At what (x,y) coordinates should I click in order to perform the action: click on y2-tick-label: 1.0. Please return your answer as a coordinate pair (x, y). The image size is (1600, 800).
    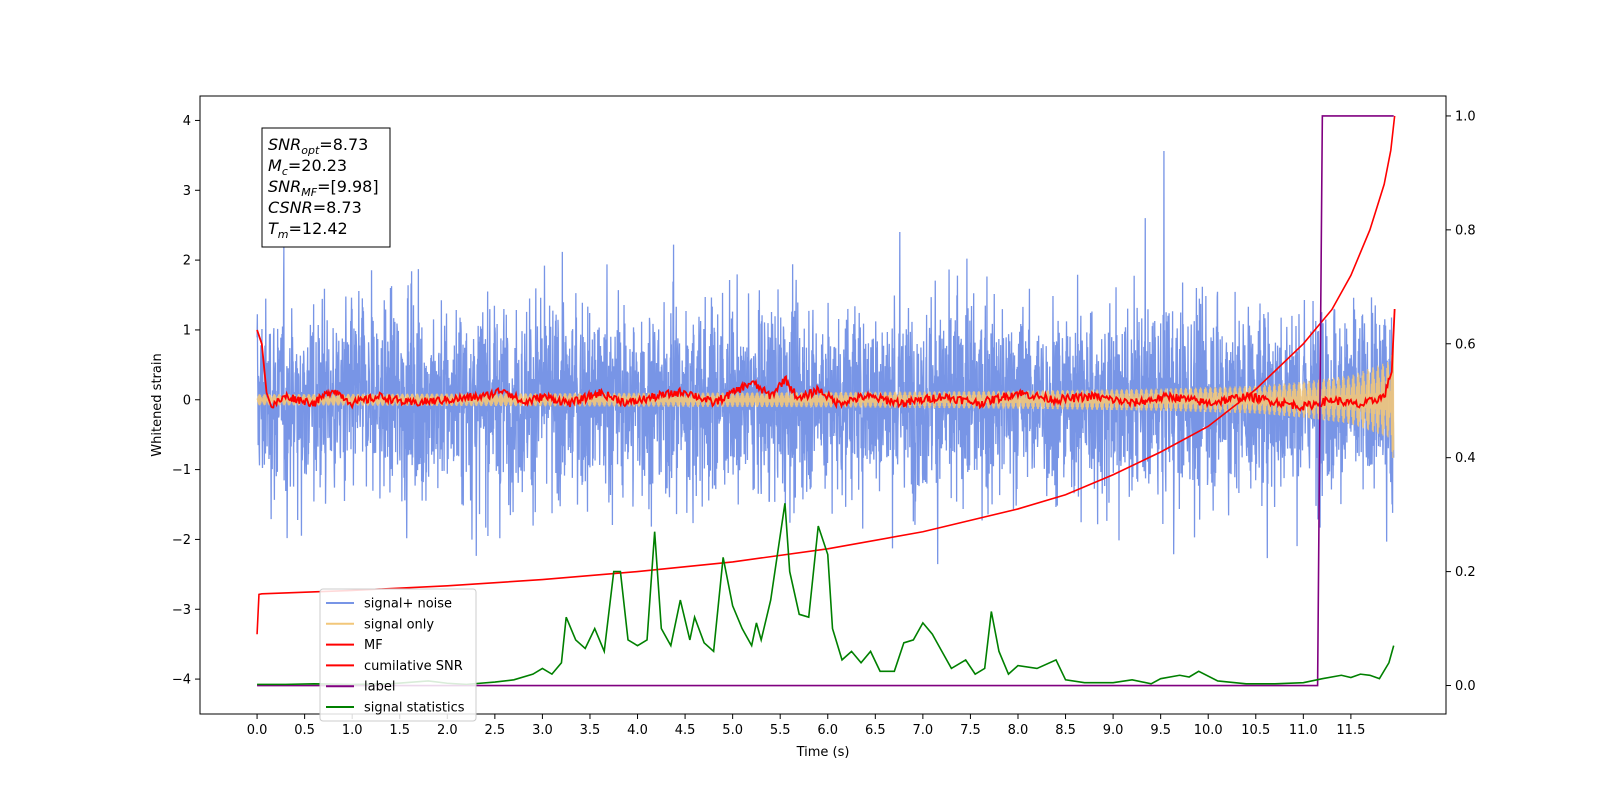
    Looking at the image, I should click on (1465, 116).